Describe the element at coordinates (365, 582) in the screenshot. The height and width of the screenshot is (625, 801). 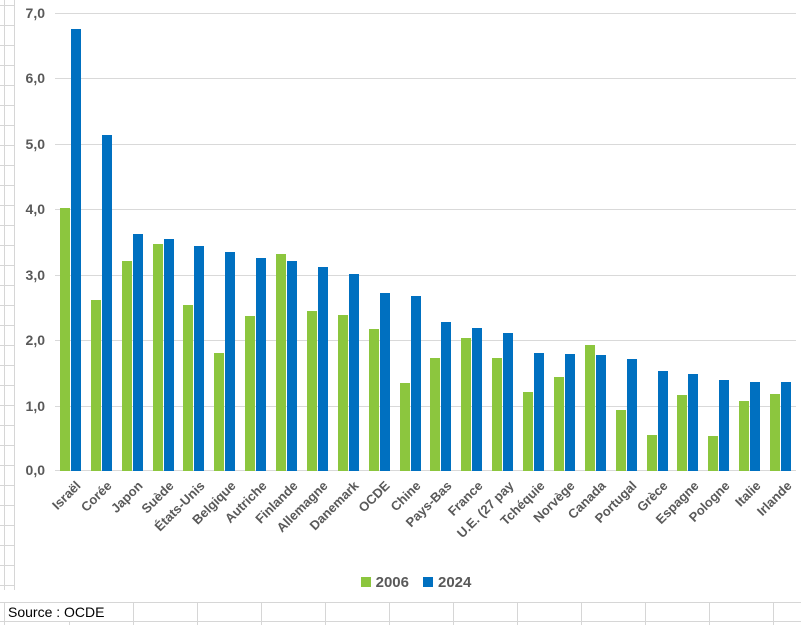
I see `legend-swatch-2006` at that location.